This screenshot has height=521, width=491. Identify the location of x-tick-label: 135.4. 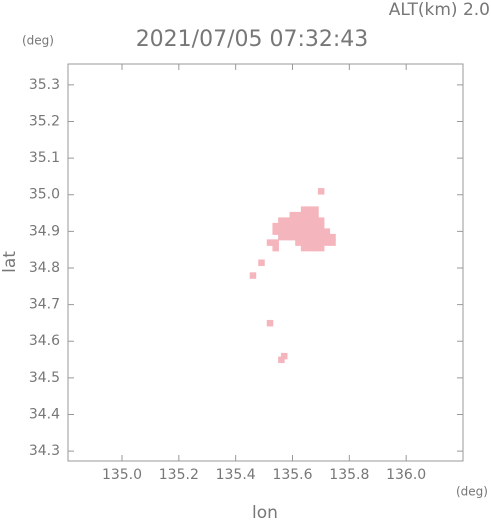
(236, 475).